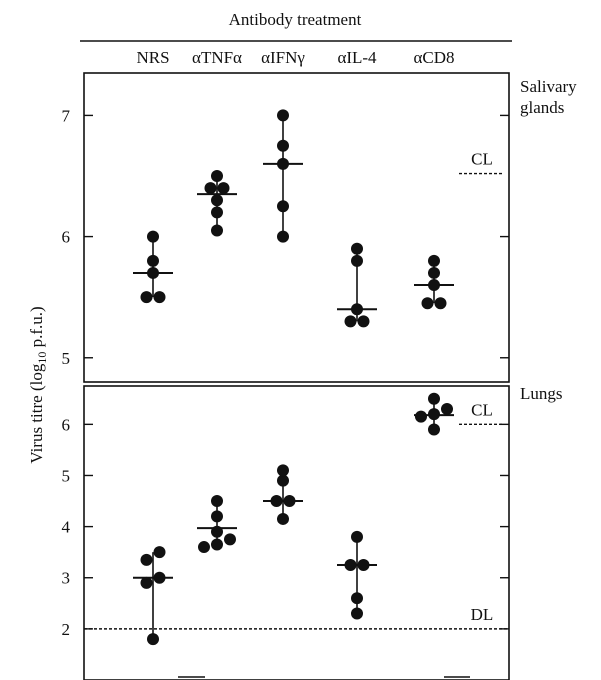 This screenshot has height=680, width=601. Describe the element at coordinates (548, 86) in the screenshot. I see `panel-label: Salivary` at that location.